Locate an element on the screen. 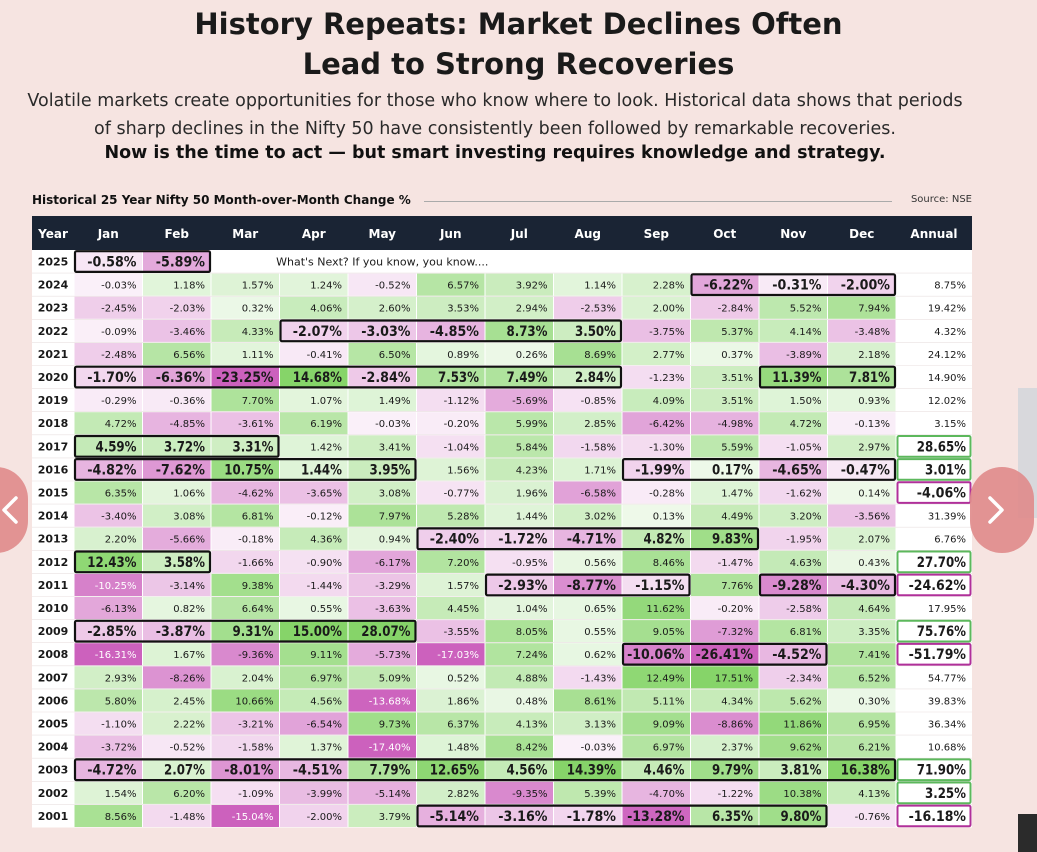  cell-value: 8.69% is located at coordinates (600, 355).